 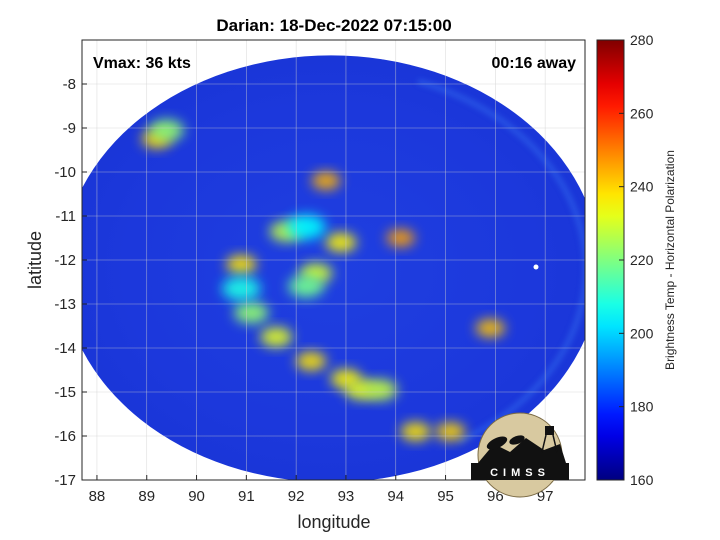 What do you see at coordinates (251, 312) in the screenshot?
I see `feature-west-band-mid` at bounding box center [251, 312].